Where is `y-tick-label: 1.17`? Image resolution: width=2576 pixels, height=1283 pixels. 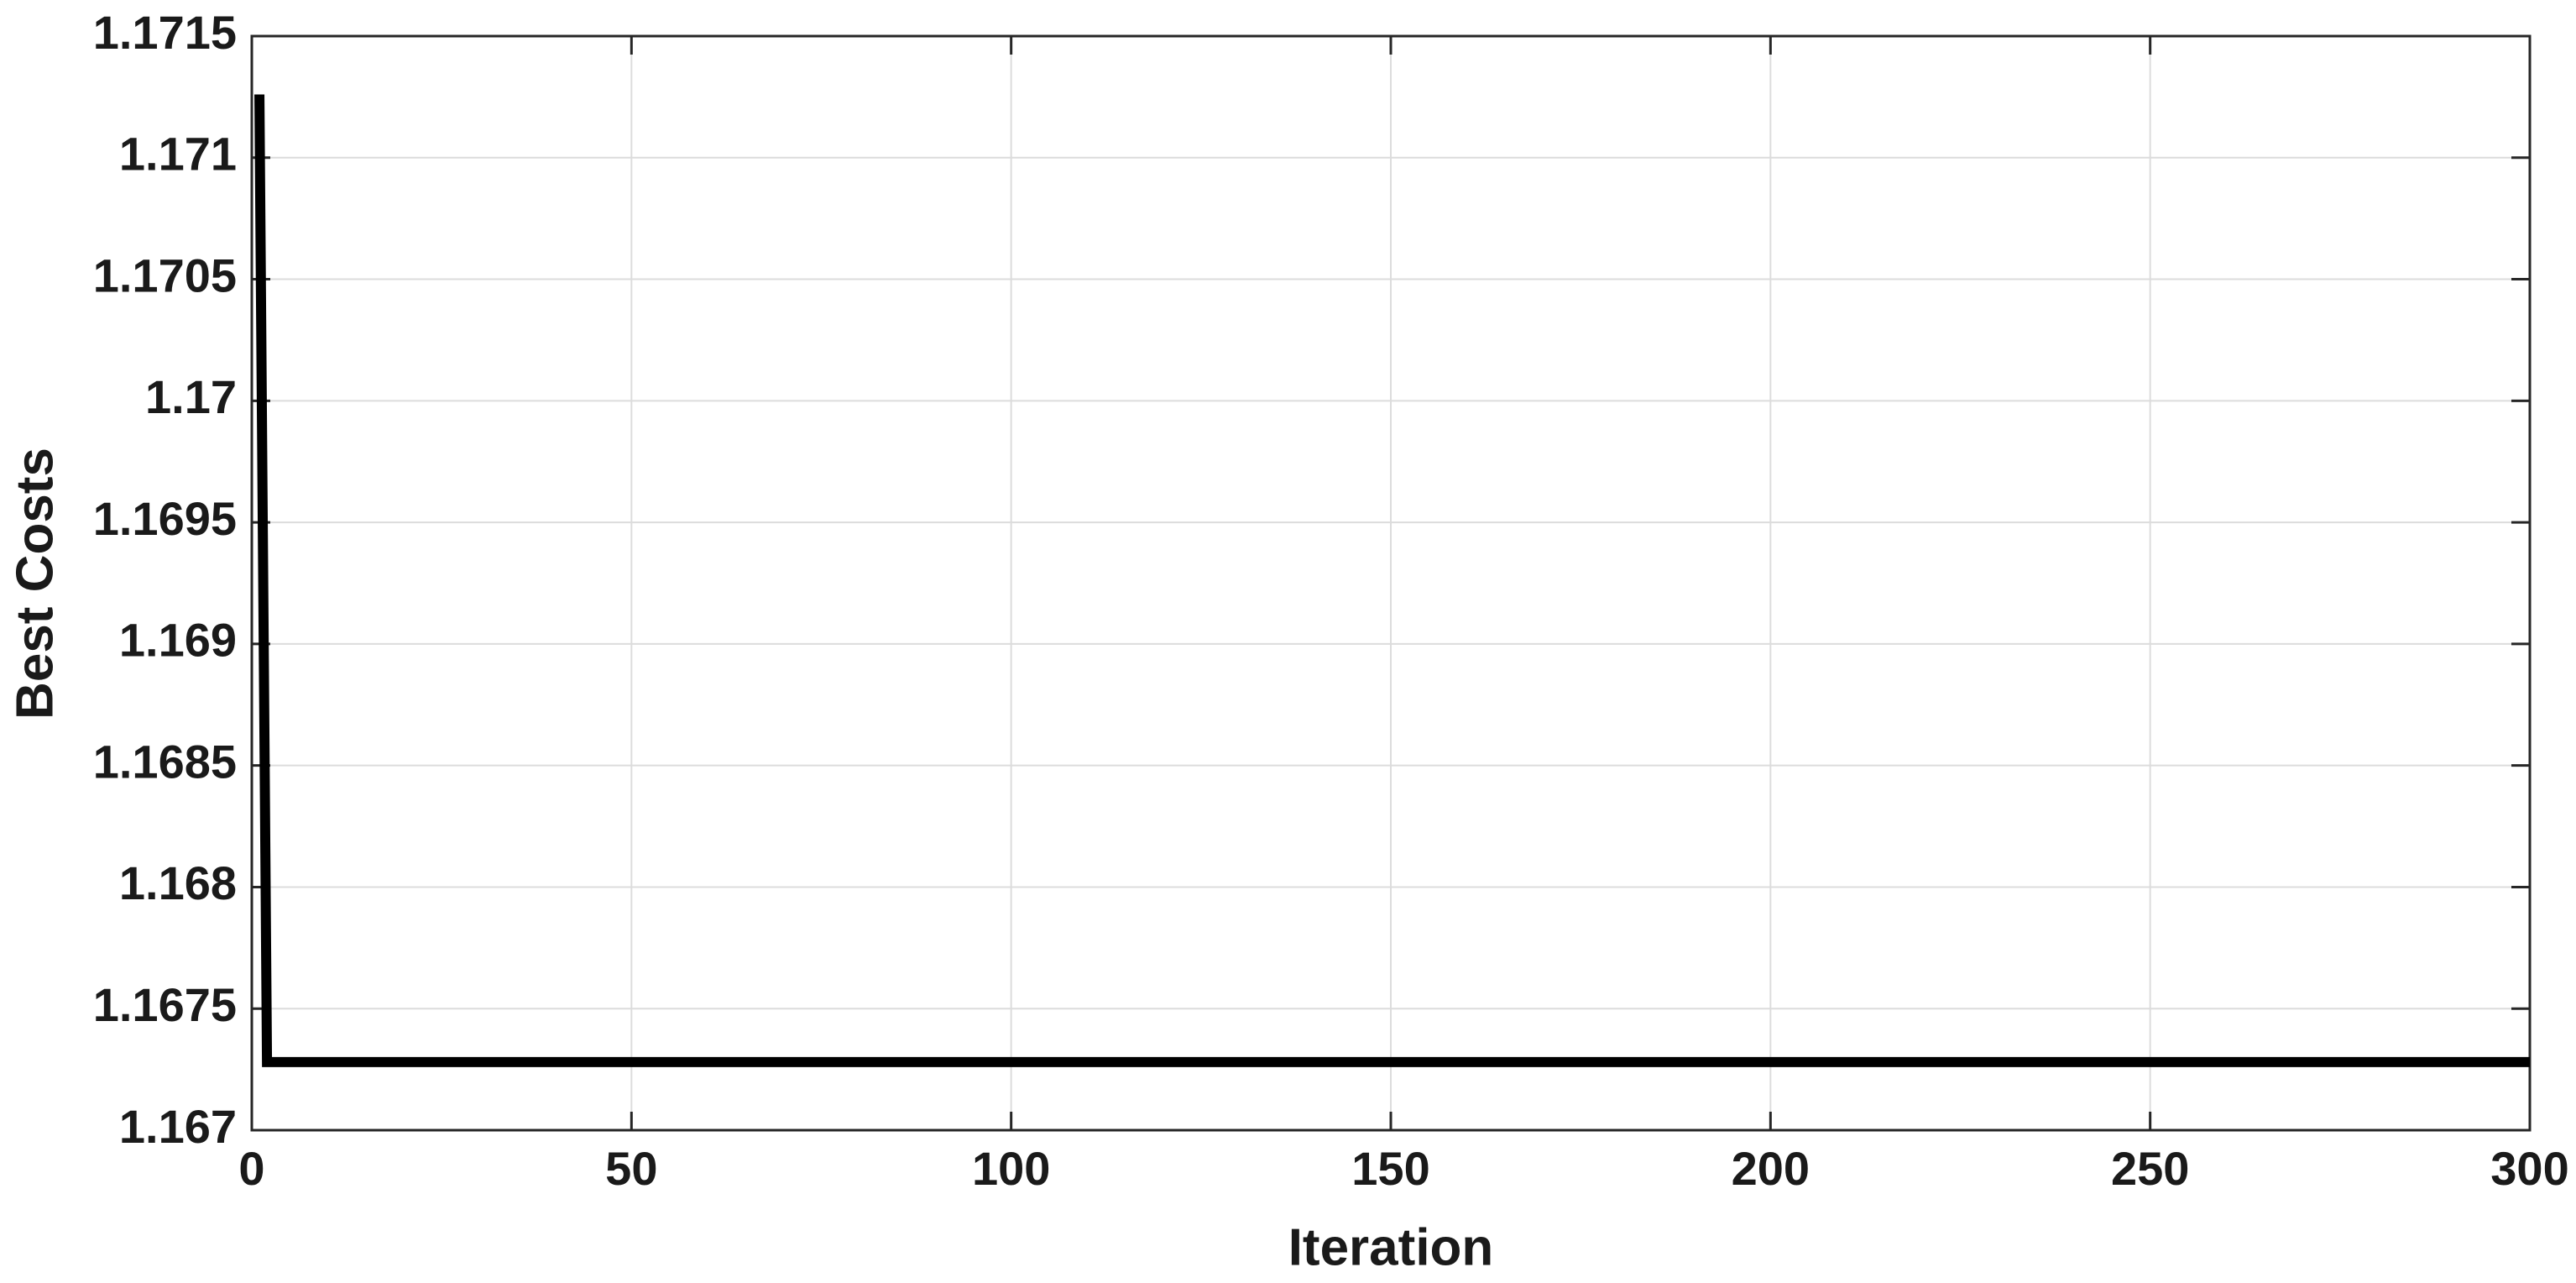 y-tick-label: 1.17 is located at coordinates (191, 396).